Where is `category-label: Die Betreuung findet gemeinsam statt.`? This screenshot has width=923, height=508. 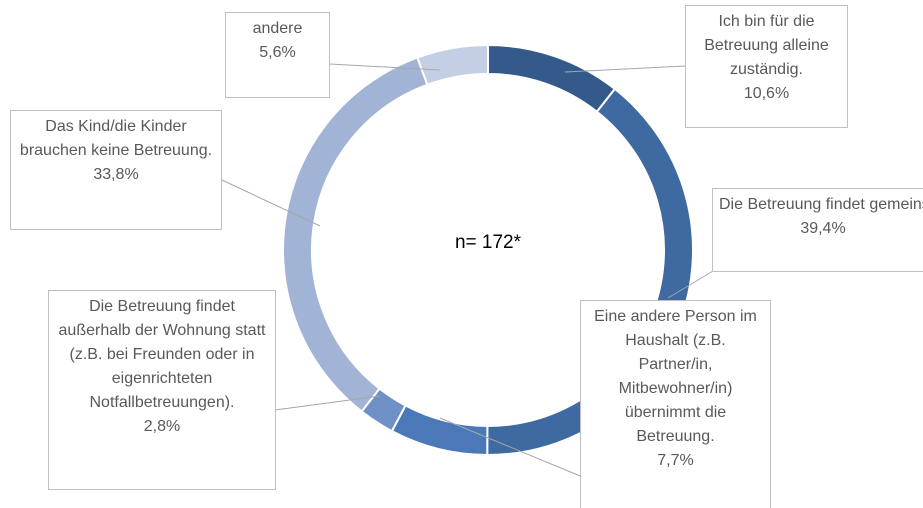 category-label: Die Betreuung findet gemeinsam statt. is located at coordinates (821, 204).